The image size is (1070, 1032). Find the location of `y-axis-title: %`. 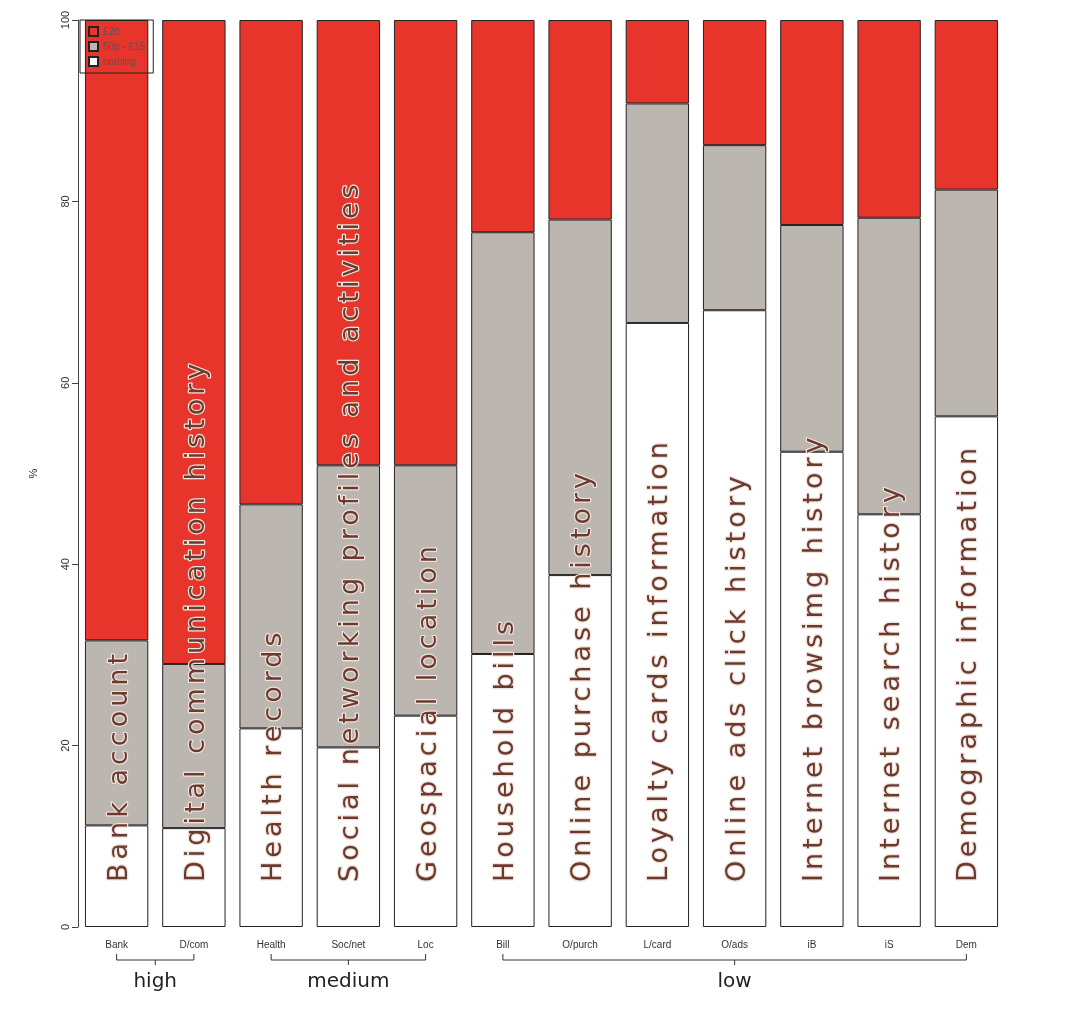

y-axis-title: % is located at coordinates (32, 473).